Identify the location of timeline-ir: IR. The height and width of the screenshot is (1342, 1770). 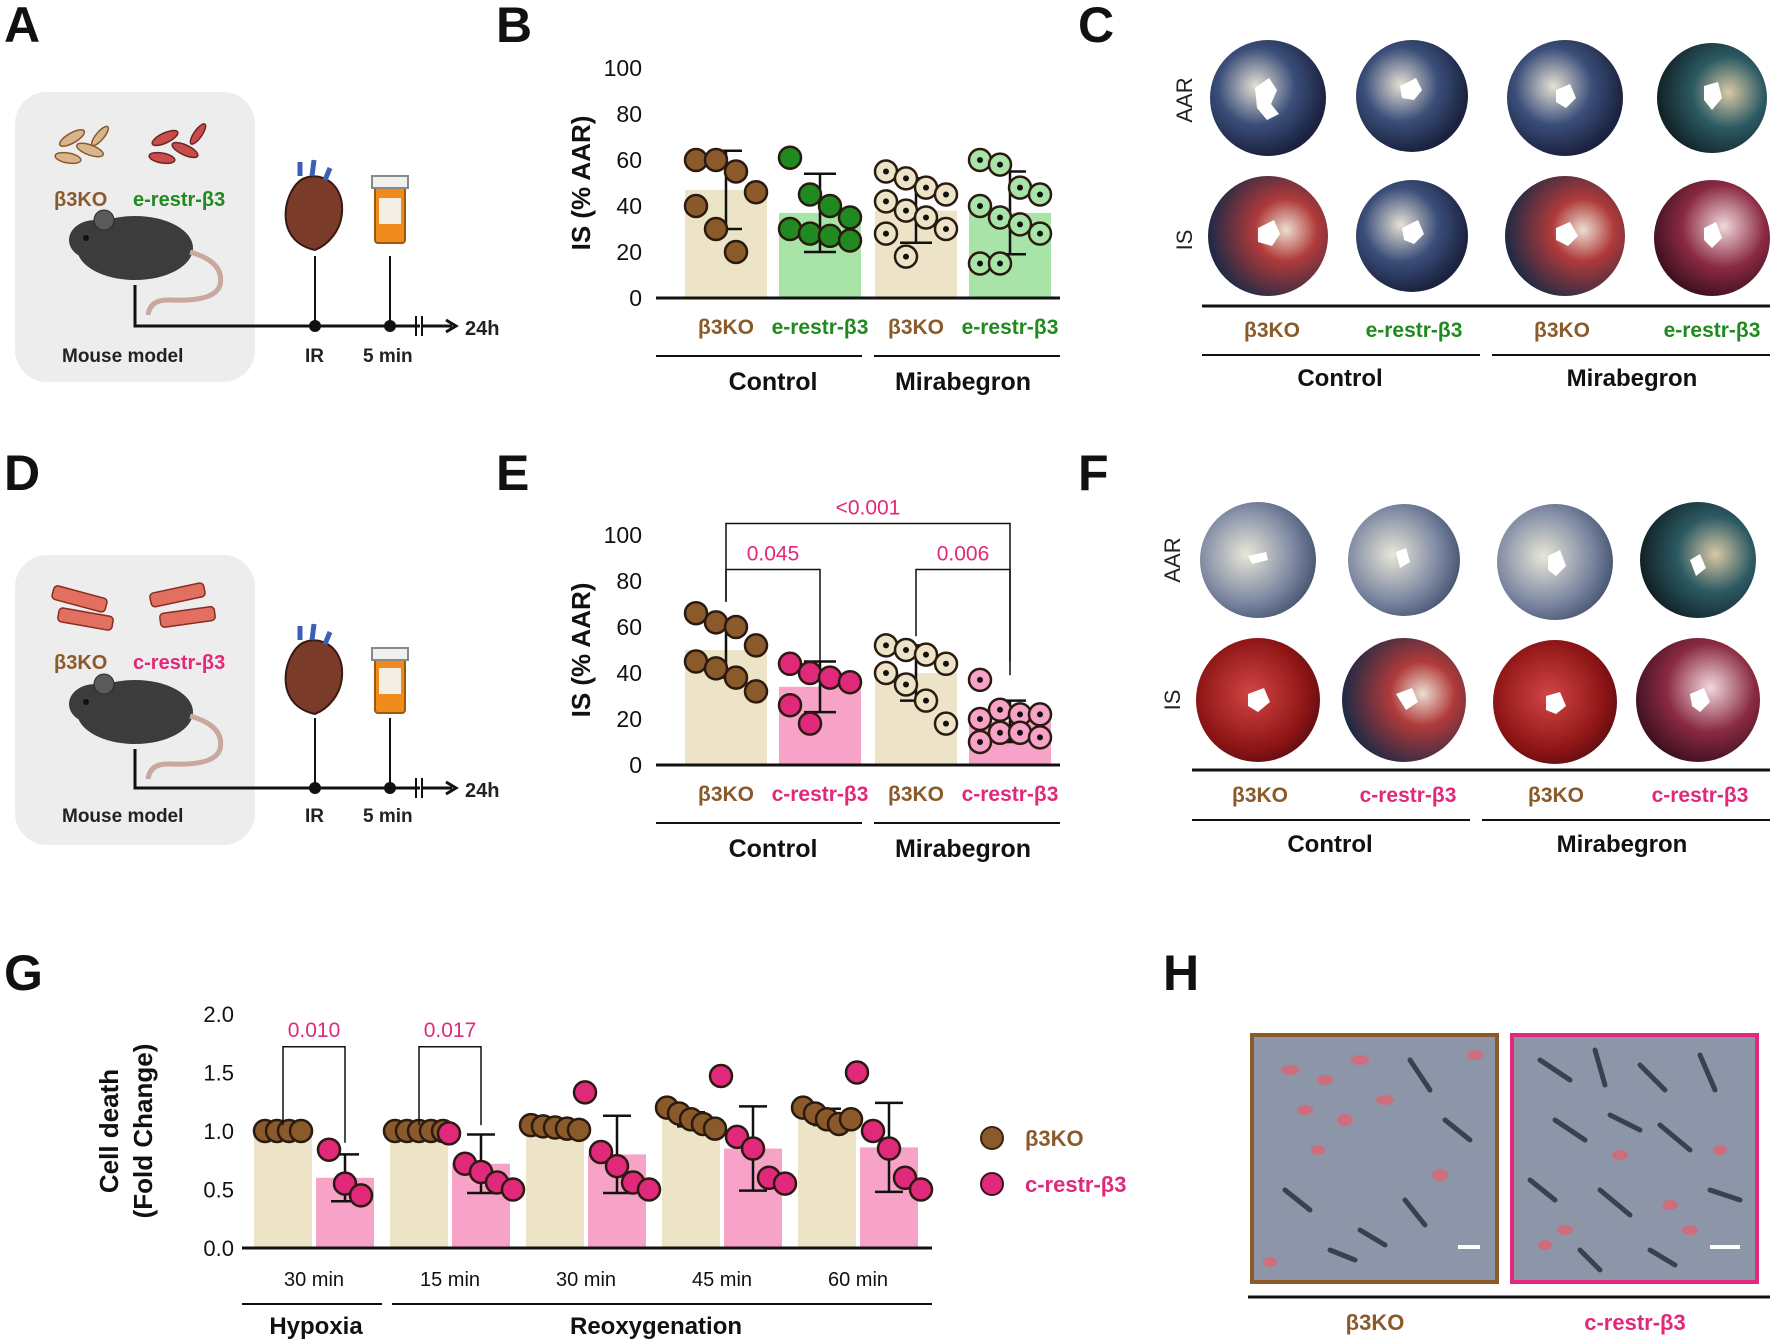
(314, 356).